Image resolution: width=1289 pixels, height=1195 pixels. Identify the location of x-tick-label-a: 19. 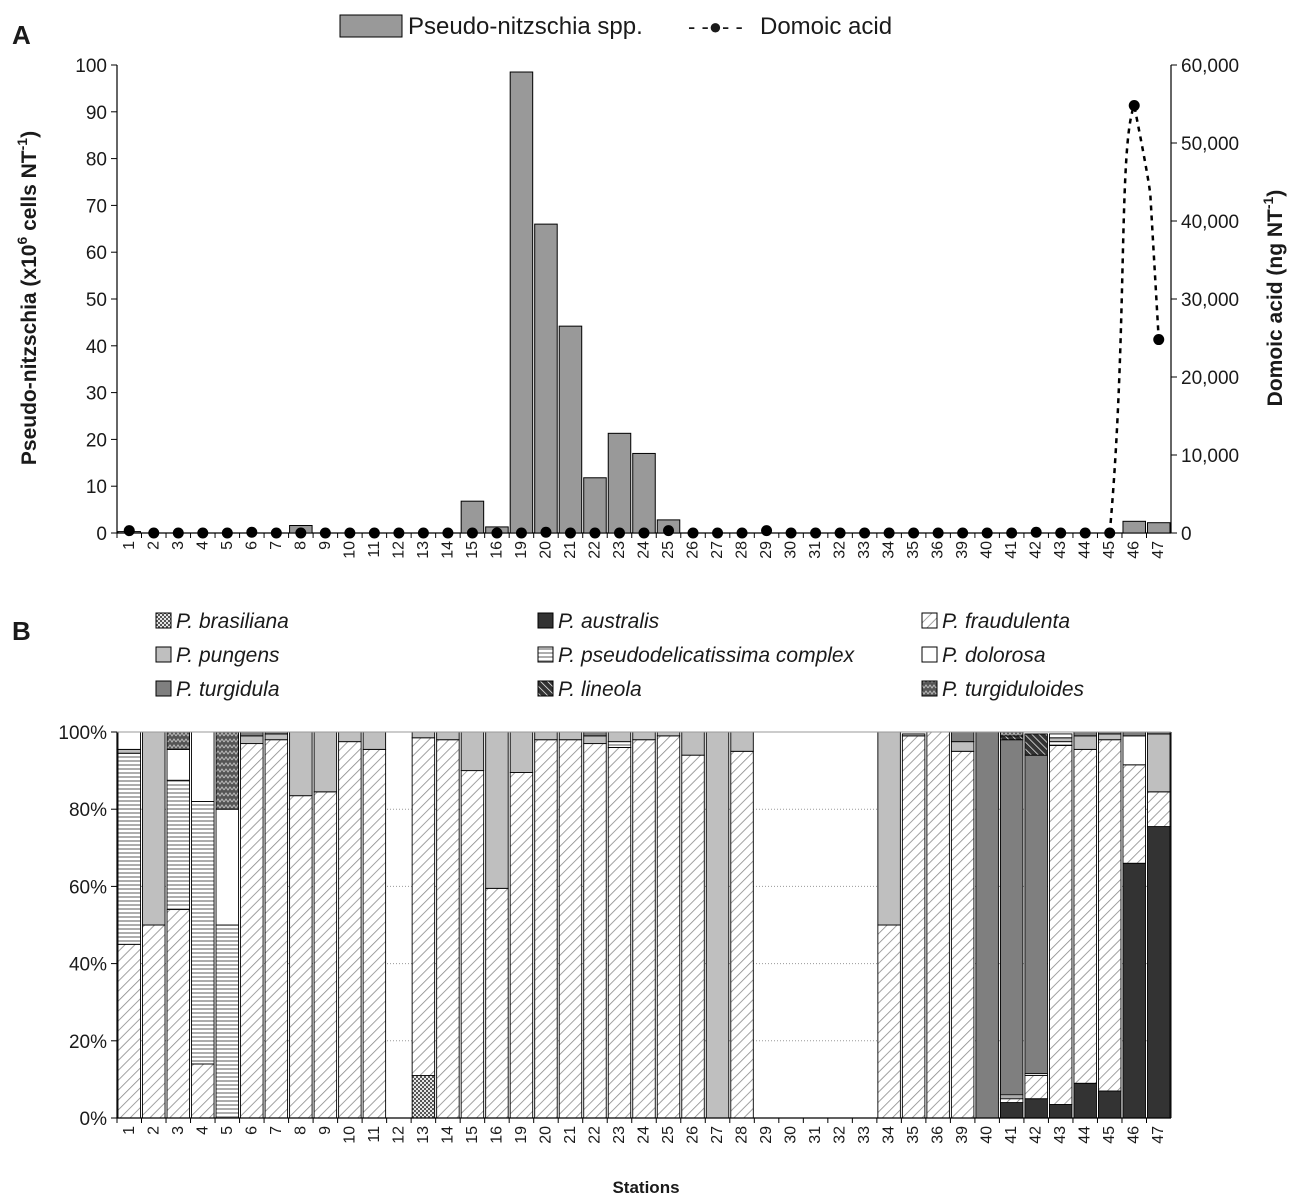
(521, 550).